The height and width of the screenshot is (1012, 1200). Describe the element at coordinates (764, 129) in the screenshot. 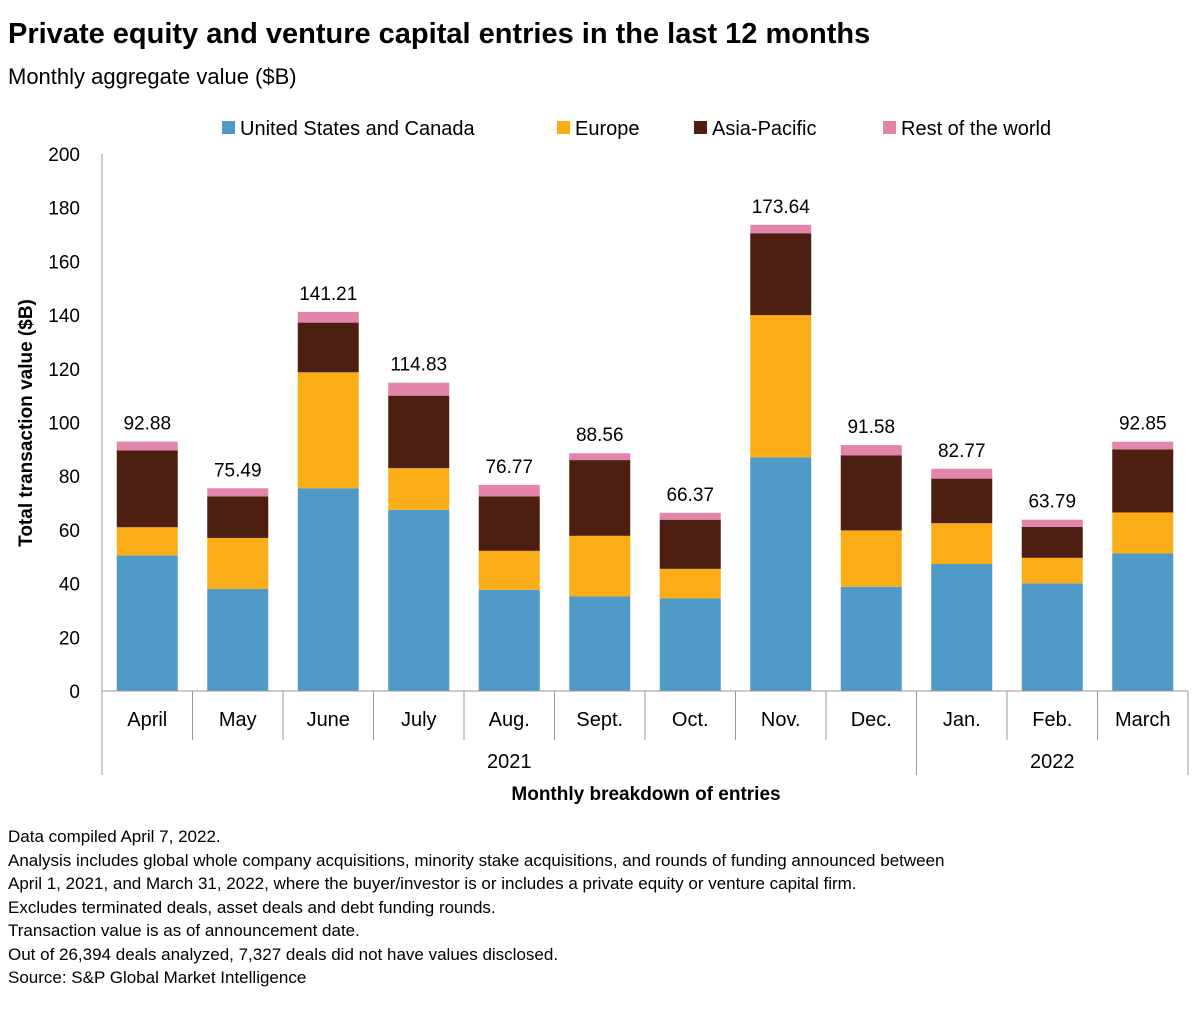

I see `legend-label-asia_pacific: Asia-Pacific` at that location.